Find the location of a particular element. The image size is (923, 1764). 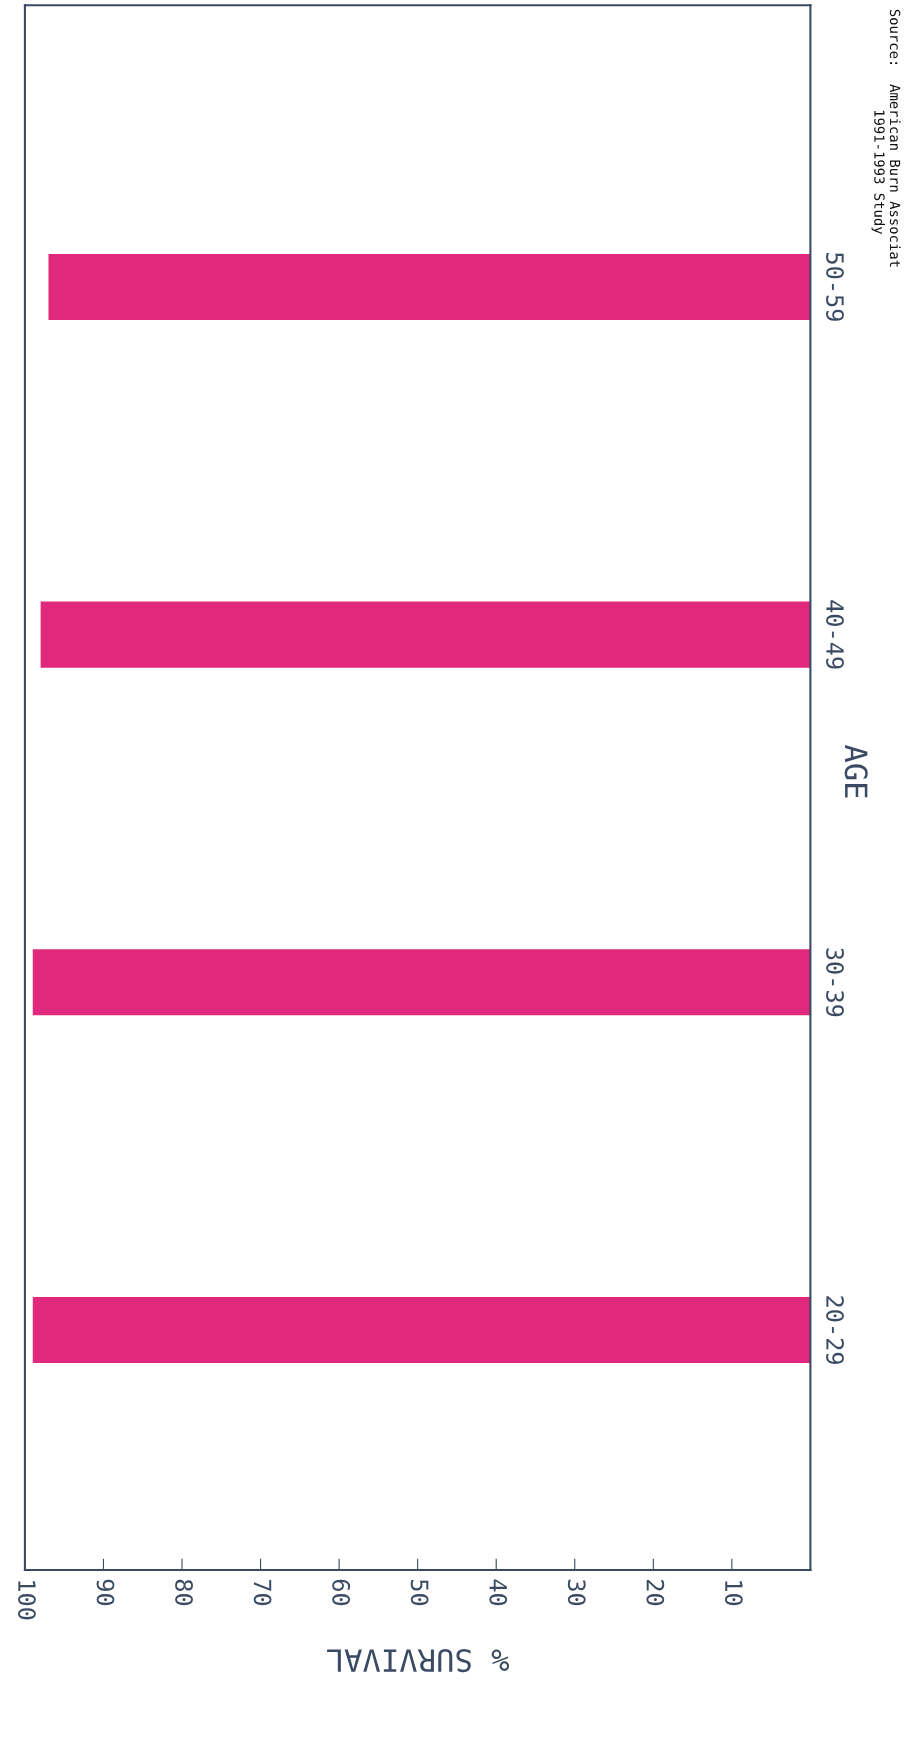

x-tick-label: 50 is located at coordinates (419, 1592).